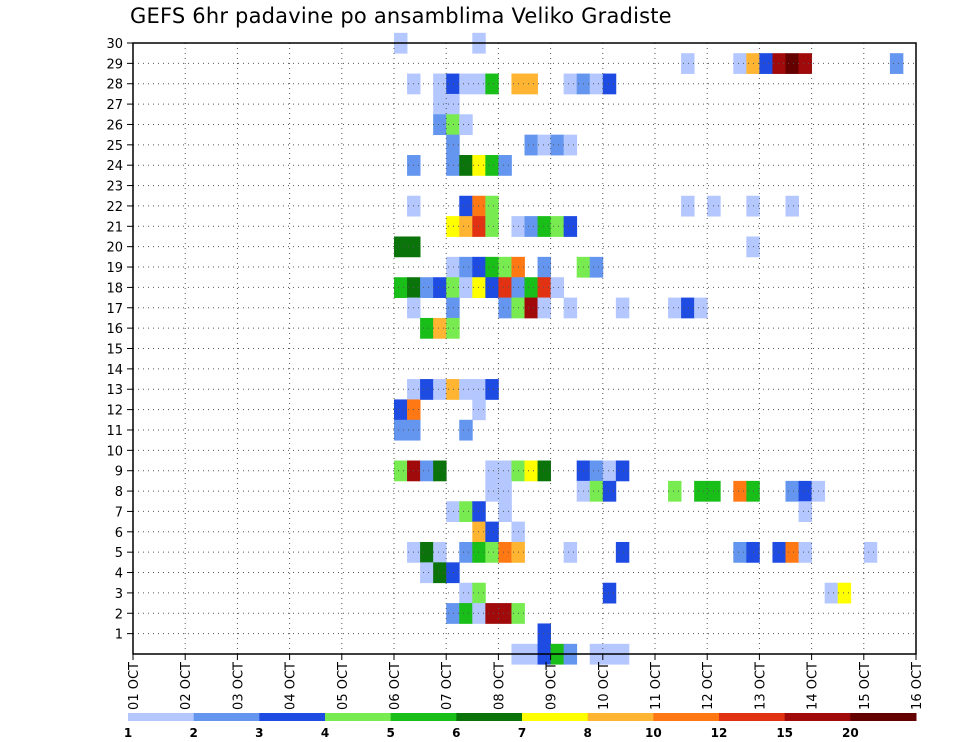  What do you see at coordinates (784, 733) in the screenshot?
I see `colorbar-label: 15` at bounding box center [784, 733].